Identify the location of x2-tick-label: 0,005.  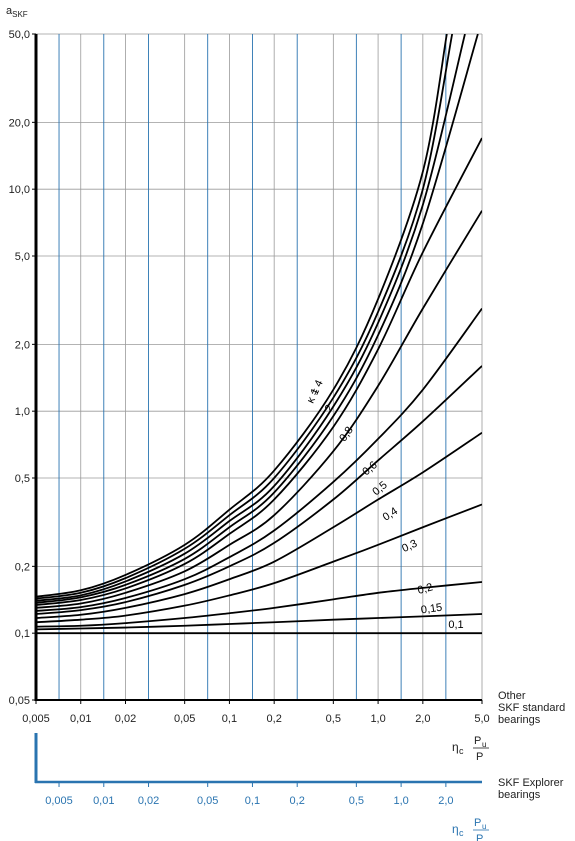
(59, 801).